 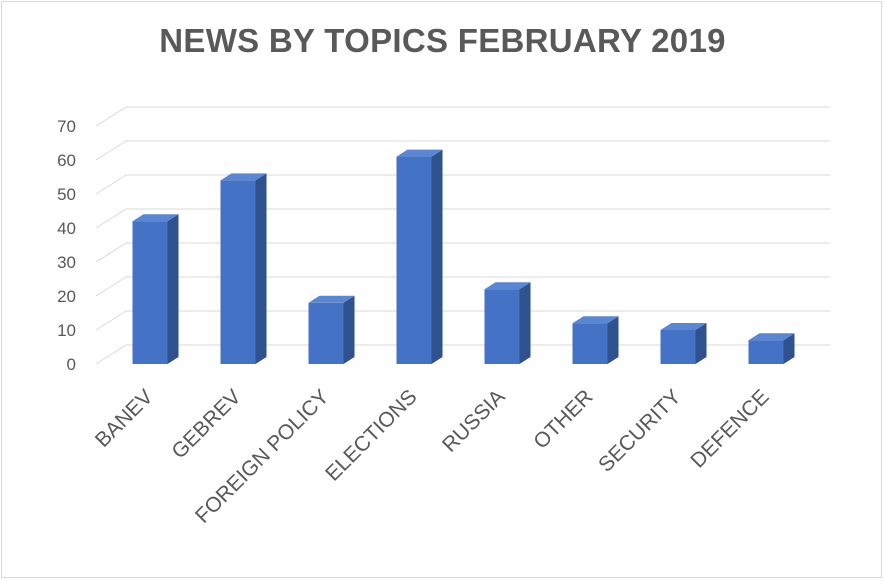 I want to click on bar-defence, so click(x=771, y=348).